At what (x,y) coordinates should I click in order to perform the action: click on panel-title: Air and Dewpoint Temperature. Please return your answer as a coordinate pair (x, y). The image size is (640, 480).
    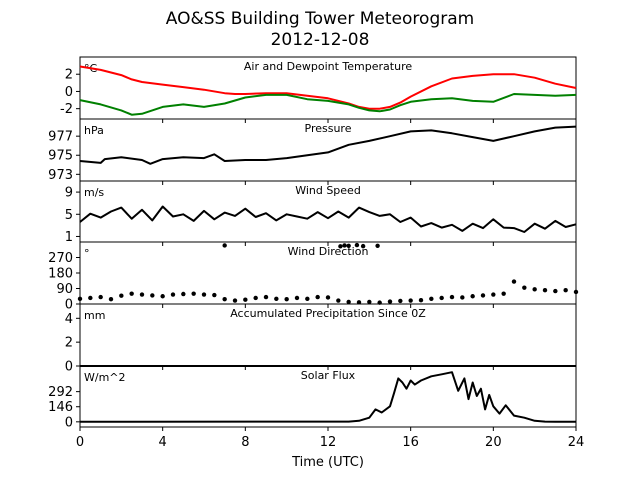
    Looking at the image, I should click on (328, 66).